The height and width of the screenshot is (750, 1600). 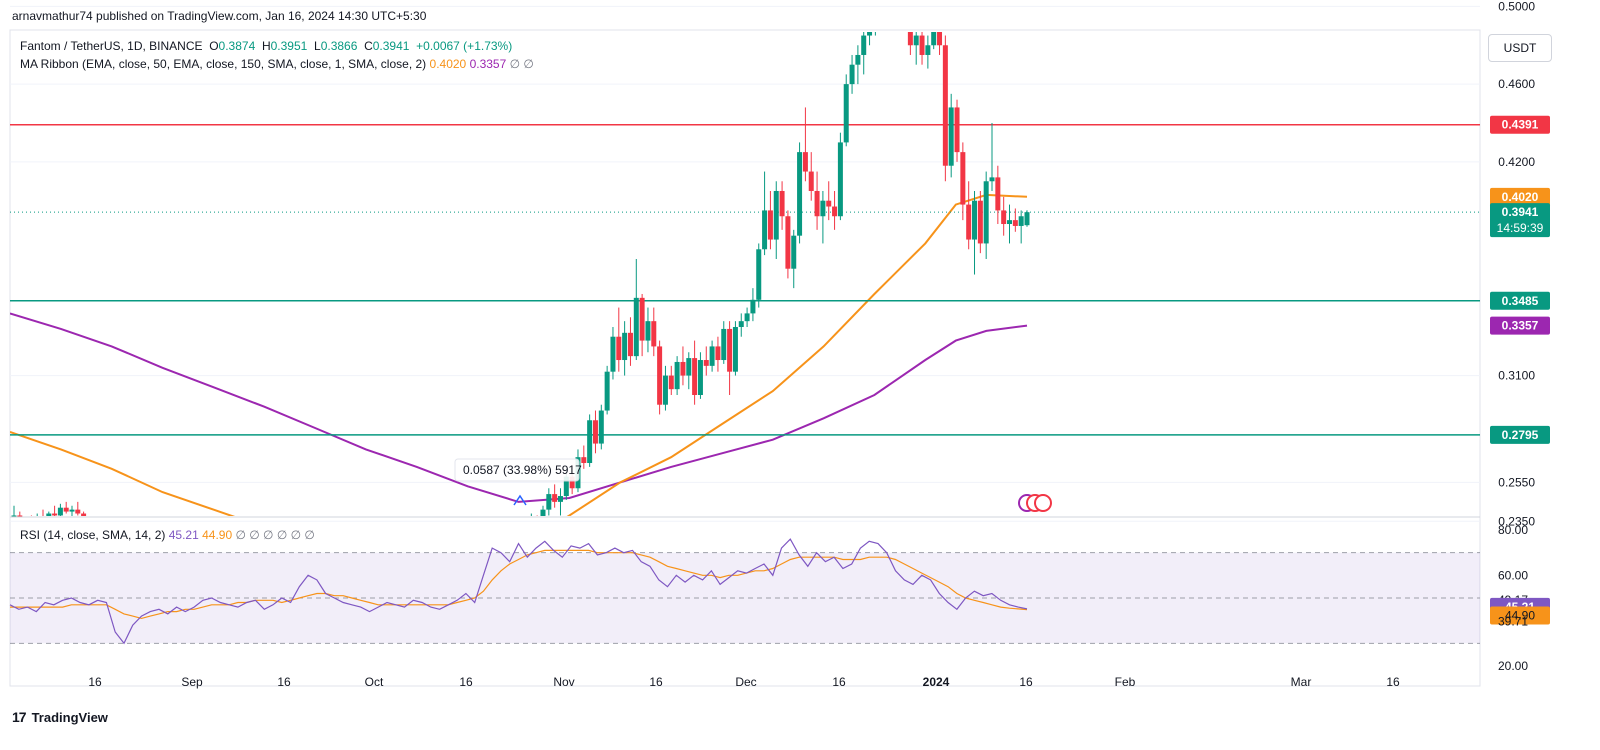 I want to click on ema150-price-label: 0.3357, so click(x=1520, y=326).